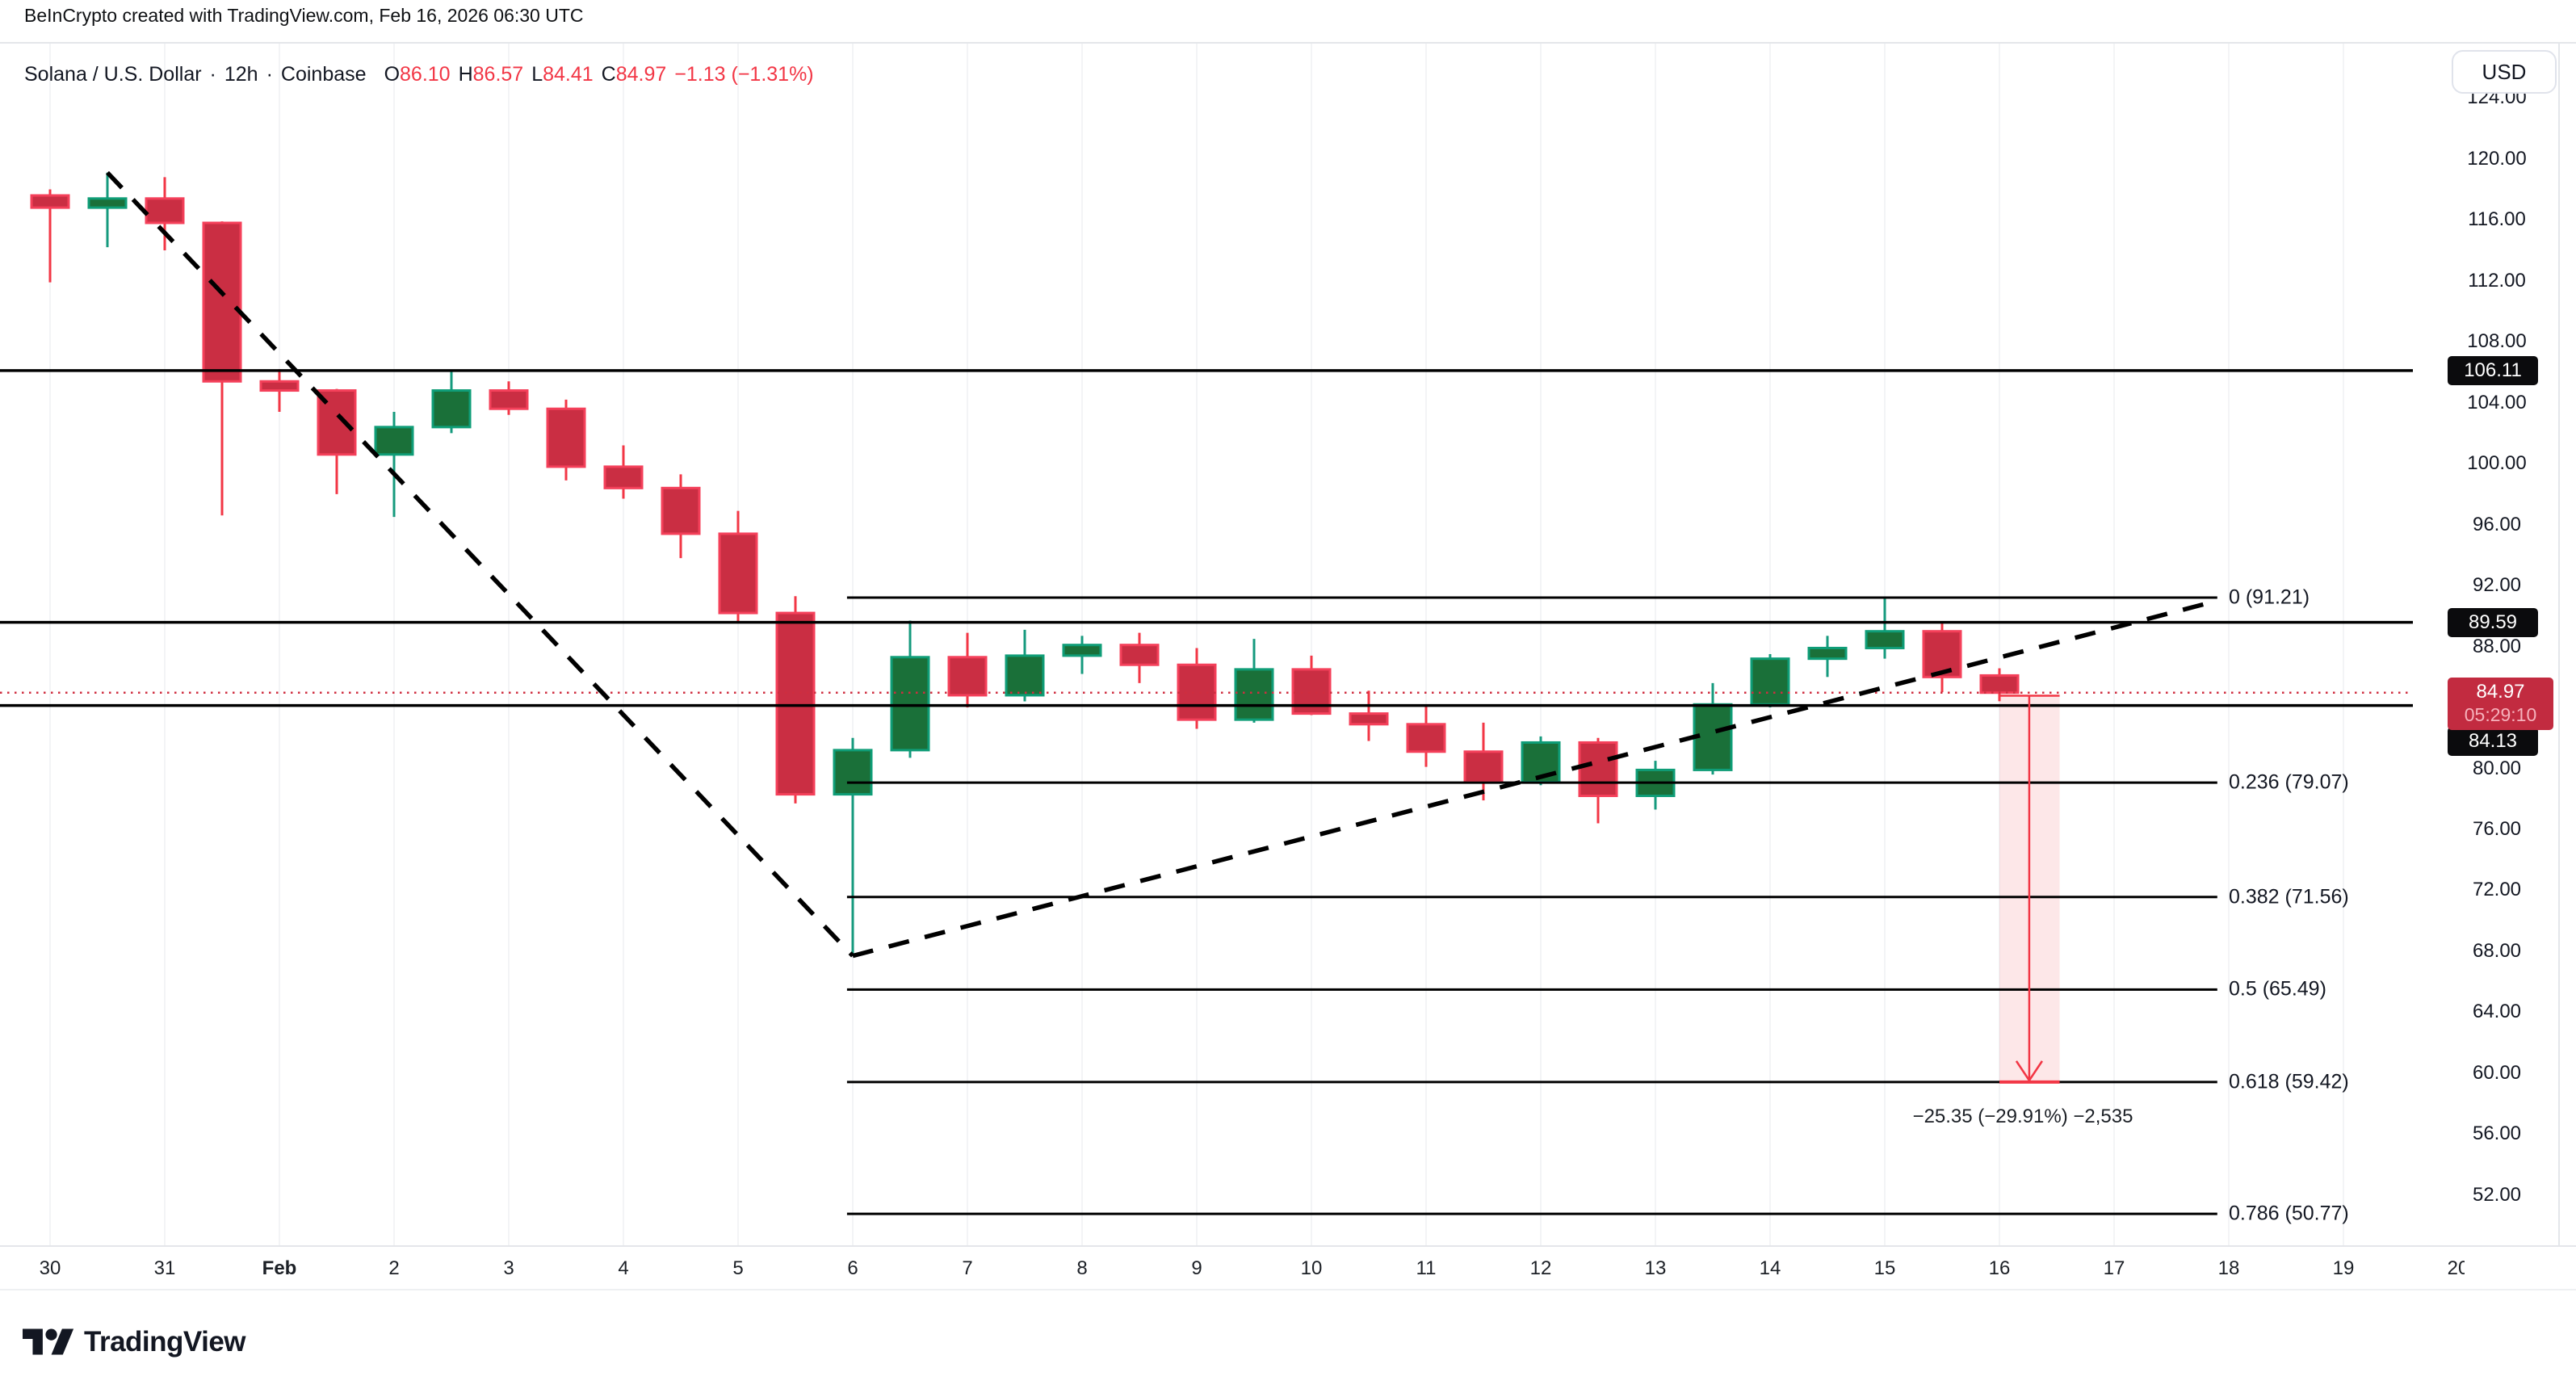 The height and width of the screenshot is (1389, 2576). I want to click on date-tick-label: 5, so click(738, 1268).